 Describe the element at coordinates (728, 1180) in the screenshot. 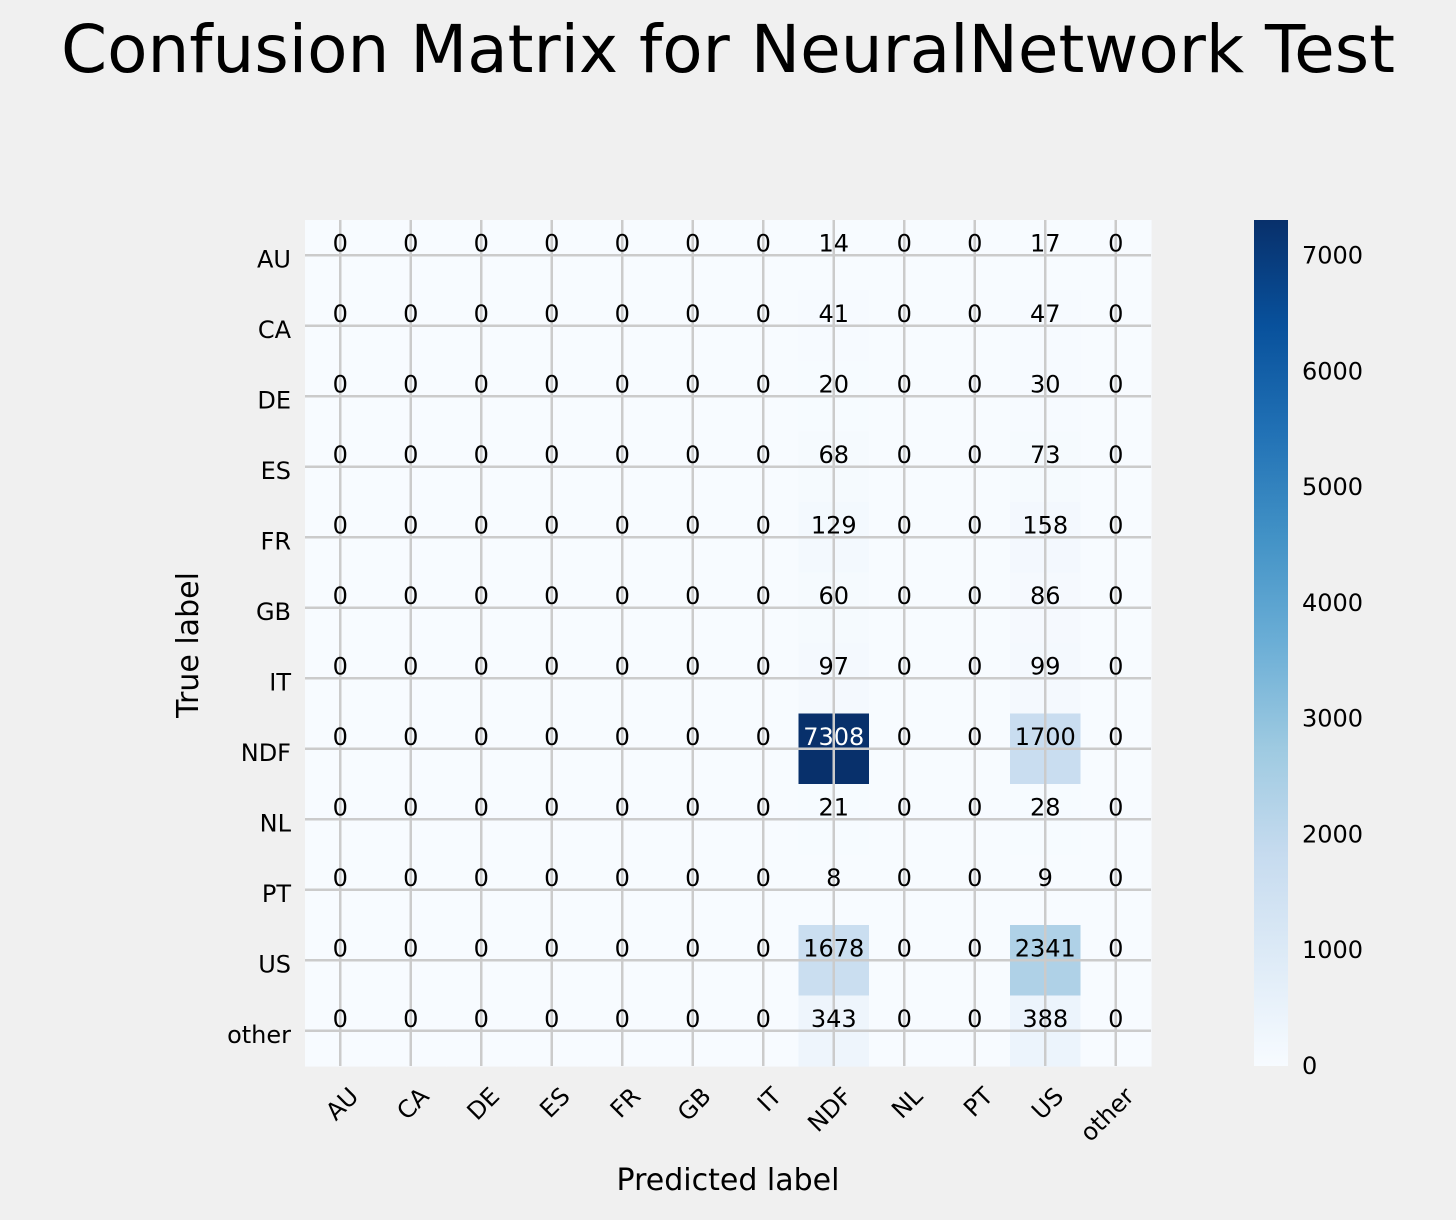

I see `x-axis-label: Predicted label` at that location.